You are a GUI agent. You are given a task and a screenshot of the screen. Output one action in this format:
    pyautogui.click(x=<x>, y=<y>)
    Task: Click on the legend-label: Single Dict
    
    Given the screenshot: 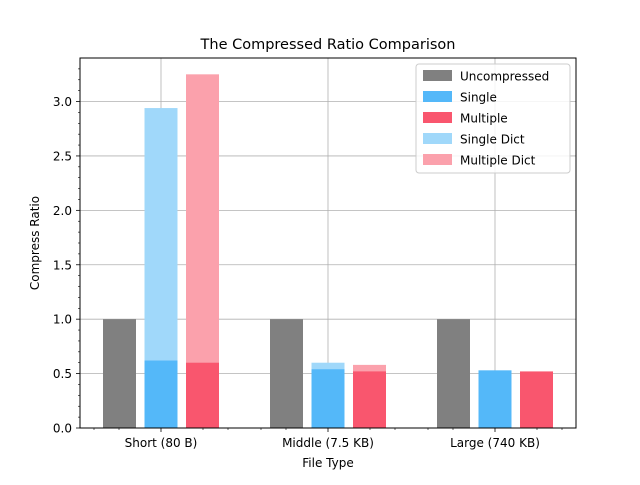 What is the action you would take?
    pyautogui.click(x=492, y=140)
    